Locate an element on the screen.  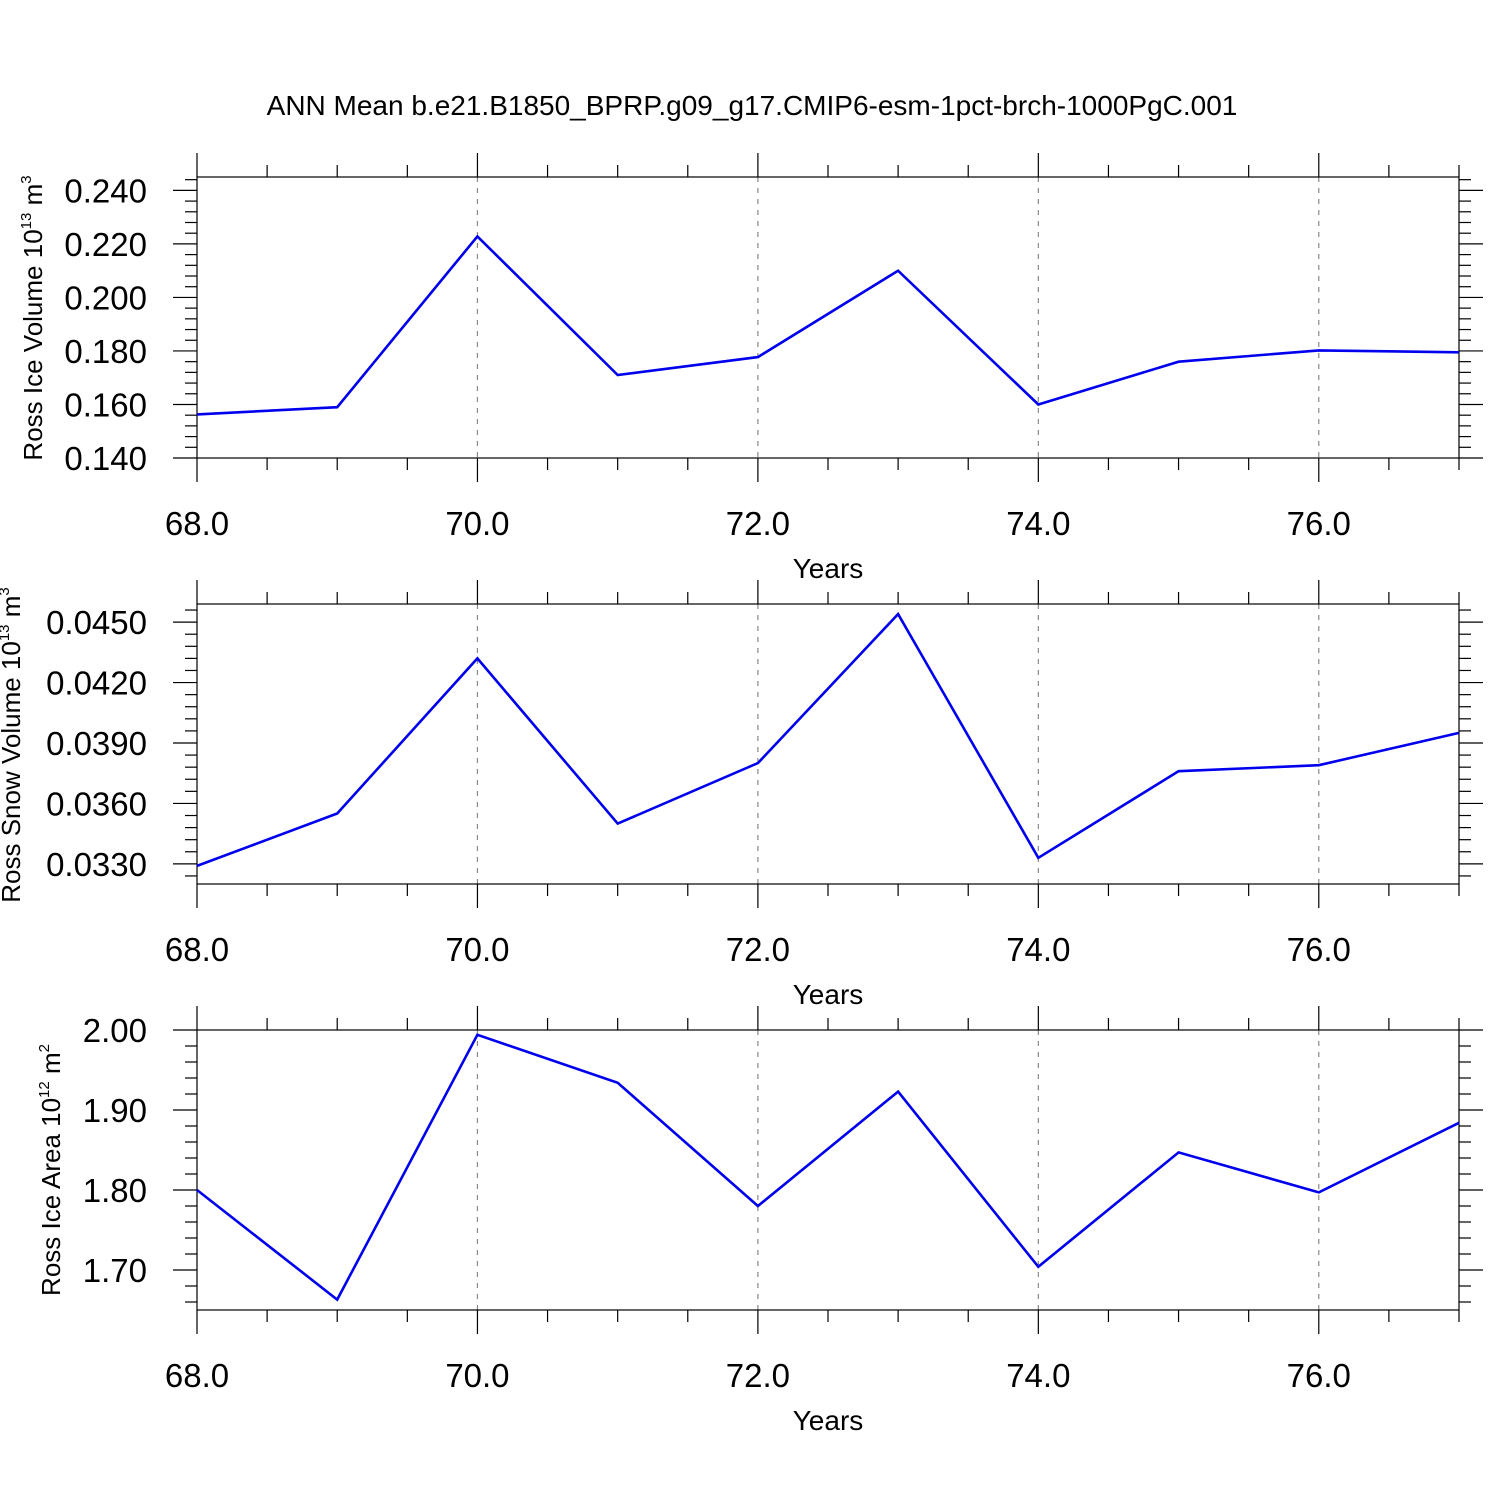
y-tick-label: 0.140 is located at coordinates (105, 458).